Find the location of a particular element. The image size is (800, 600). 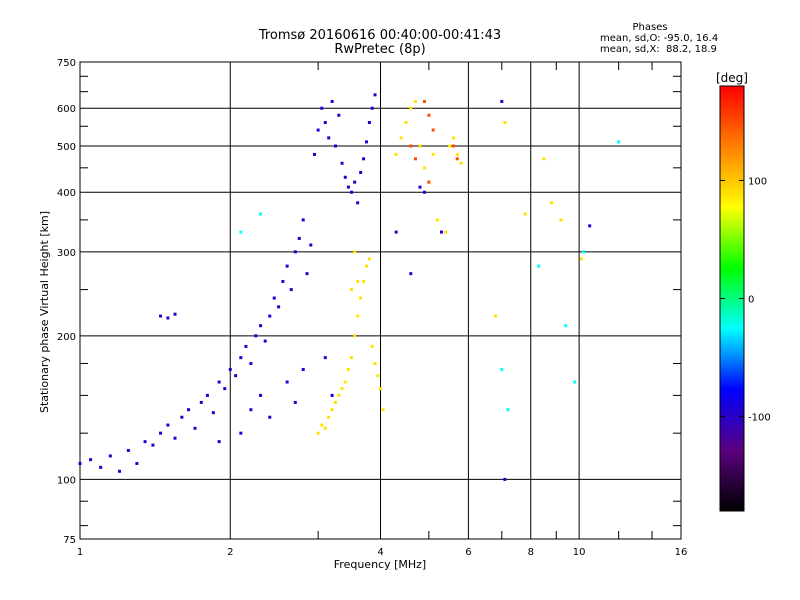

colorbar-label: [deg] is located at coordinates (732, 78).